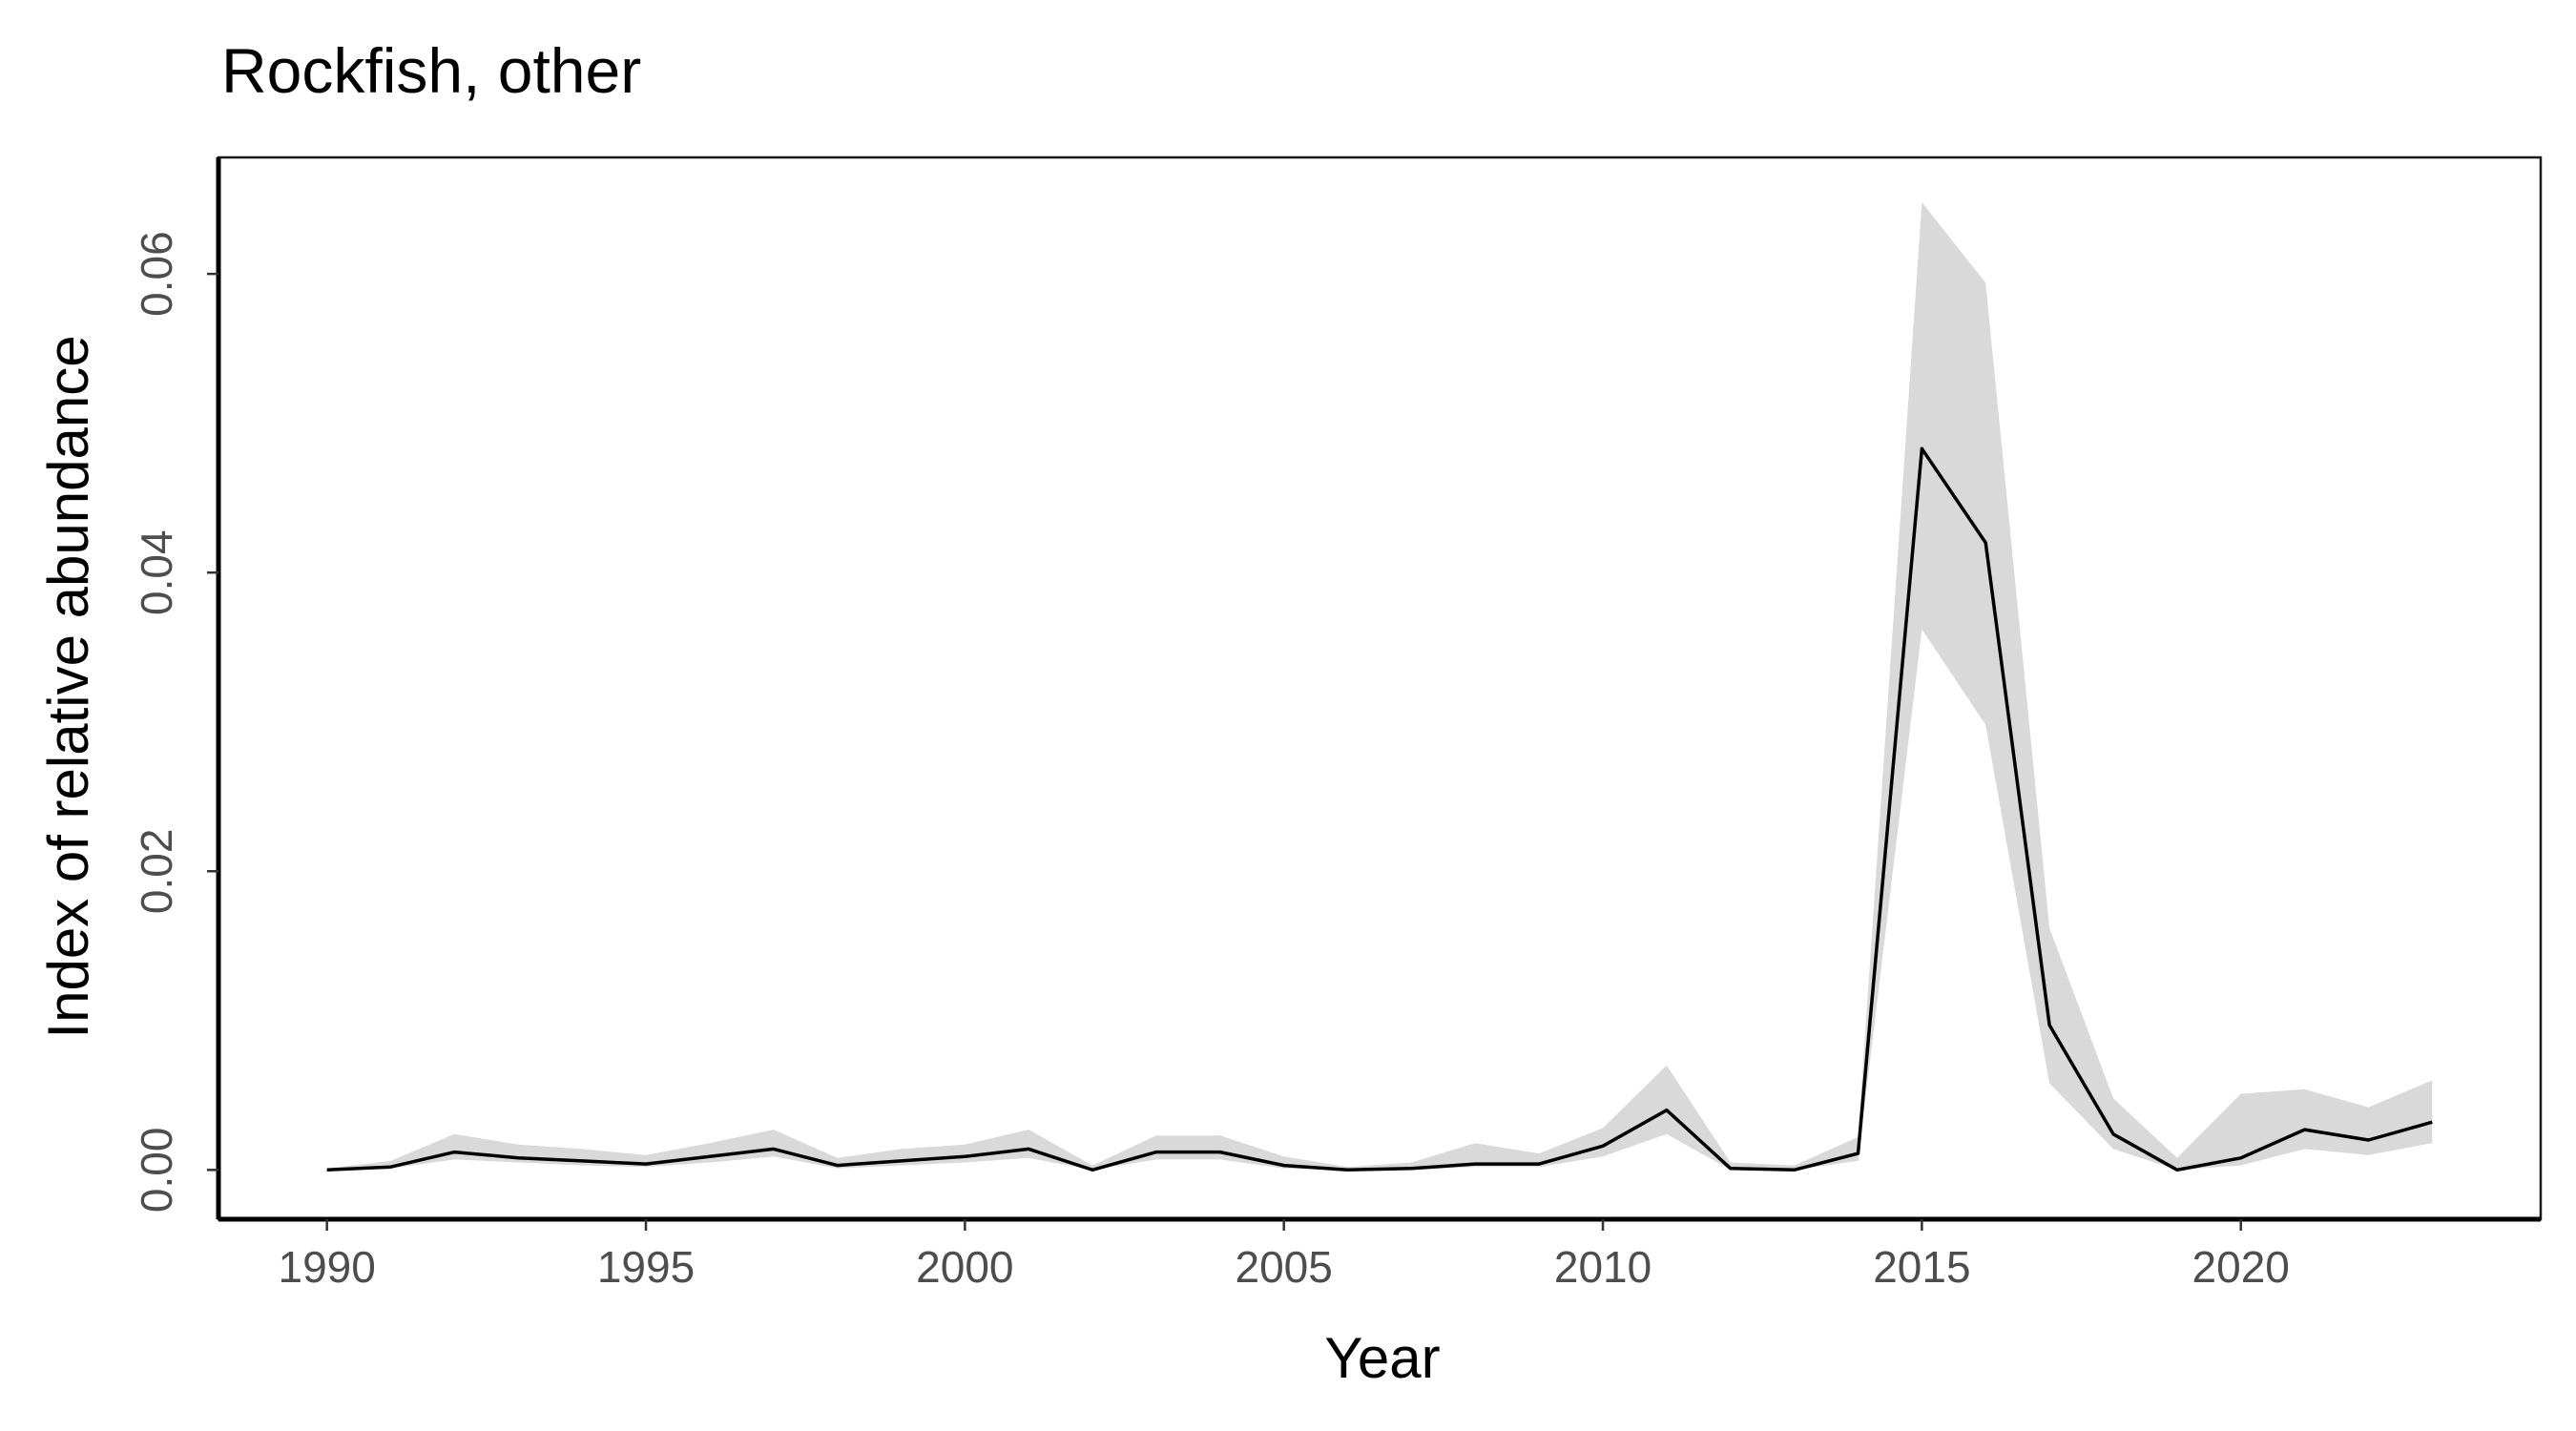  I want to click on x-axis: 1990 1995 2000 2005 2010 2015 2020, so click(1379, 1254).